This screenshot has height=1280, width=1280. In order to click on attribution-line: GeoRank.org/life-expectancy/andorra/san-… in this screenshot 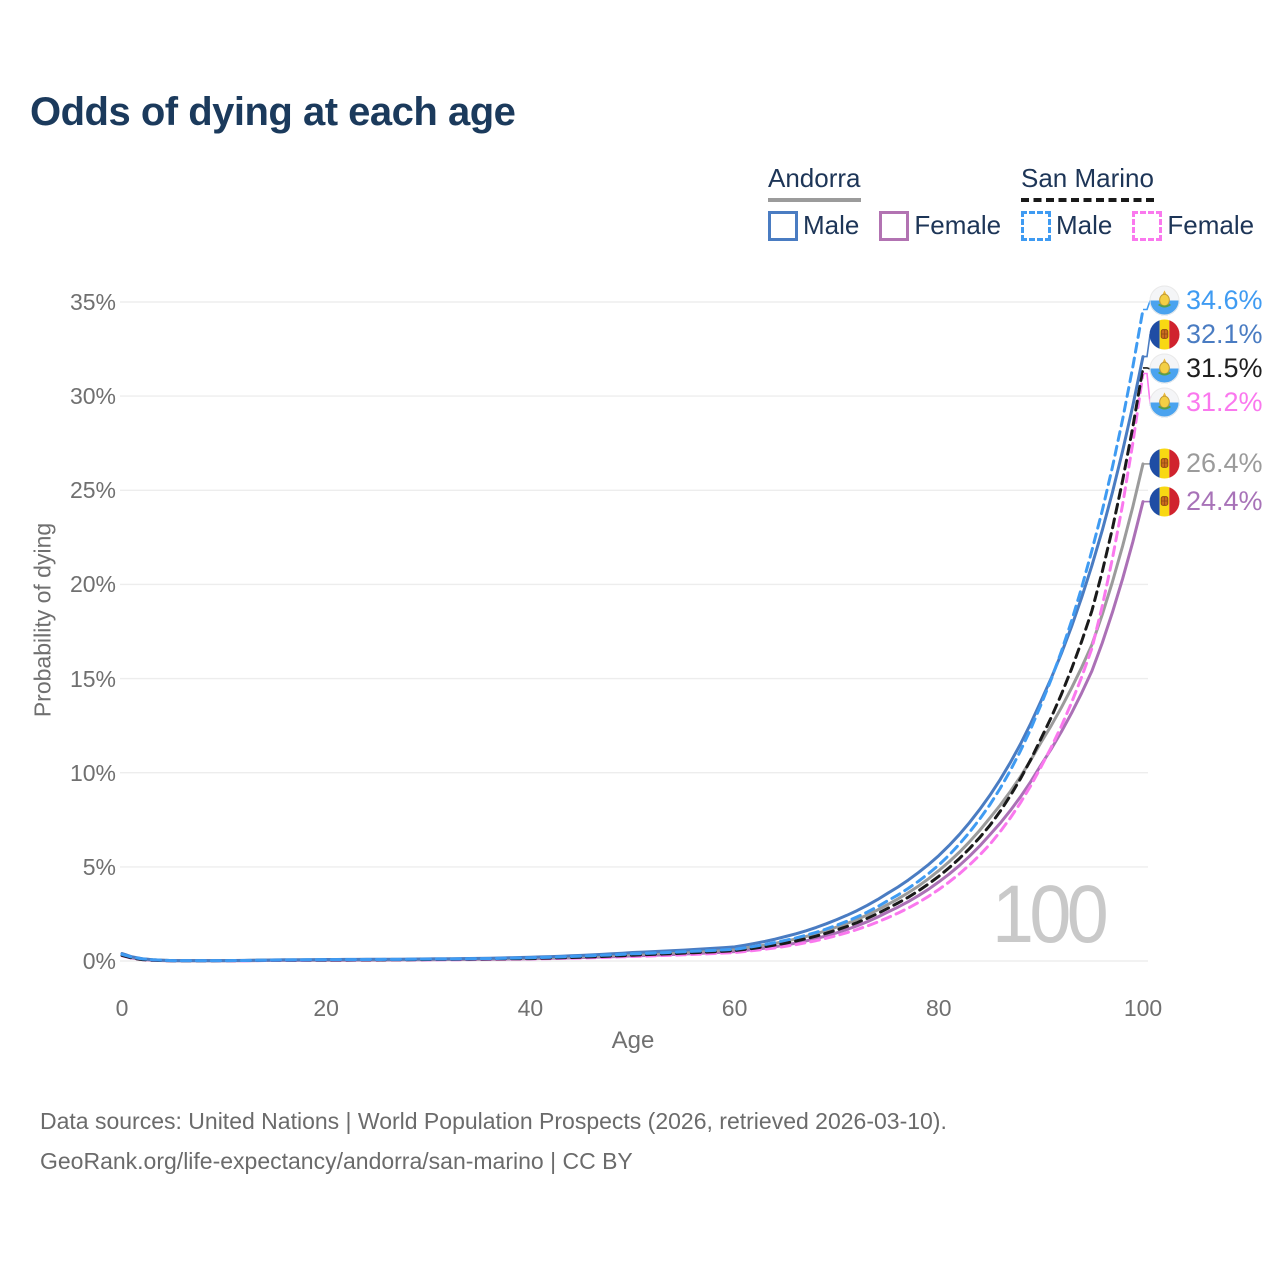, I will do `click(336, 1161)`.